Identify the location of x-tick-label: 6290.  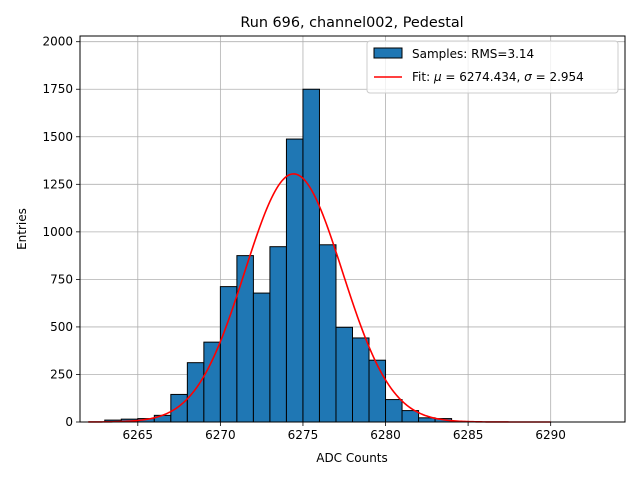
(550, 435).